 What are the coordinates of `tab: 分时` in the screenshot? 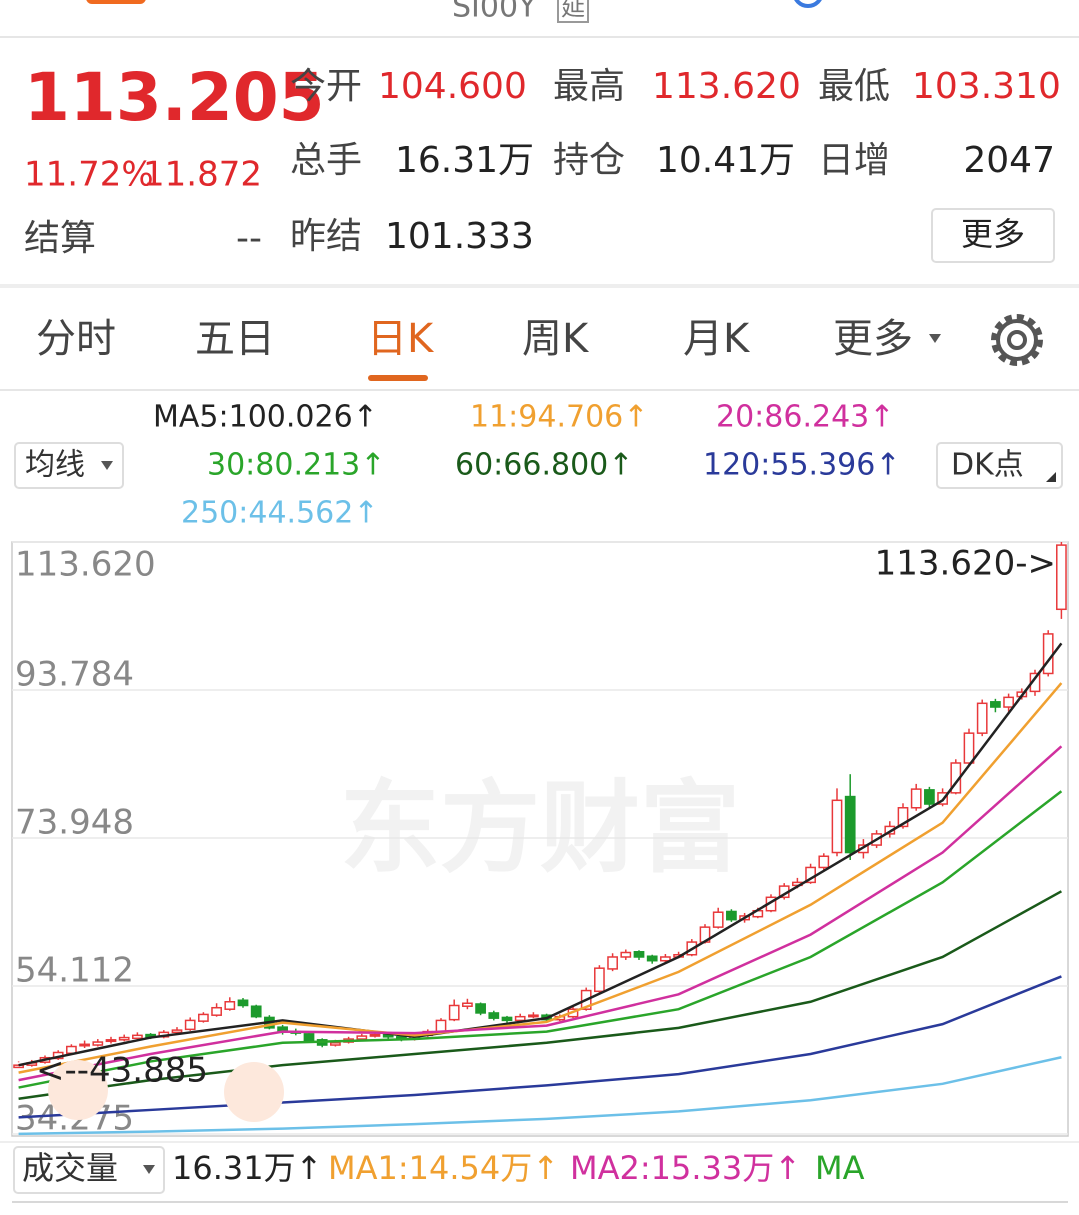 It's located at (76, 339).